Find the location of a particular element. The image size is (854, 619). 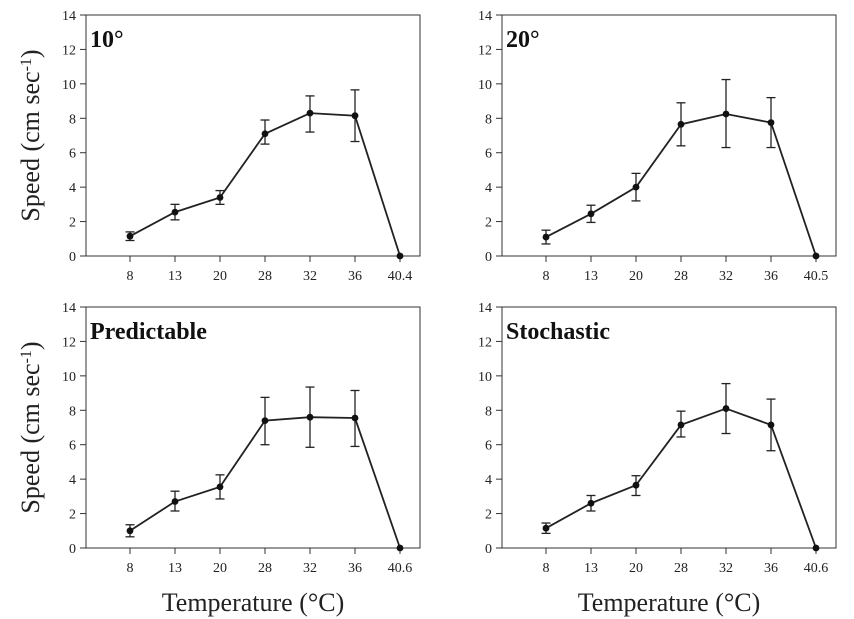

x-tick-label: 40.5 is located at coordinates (816, 276).